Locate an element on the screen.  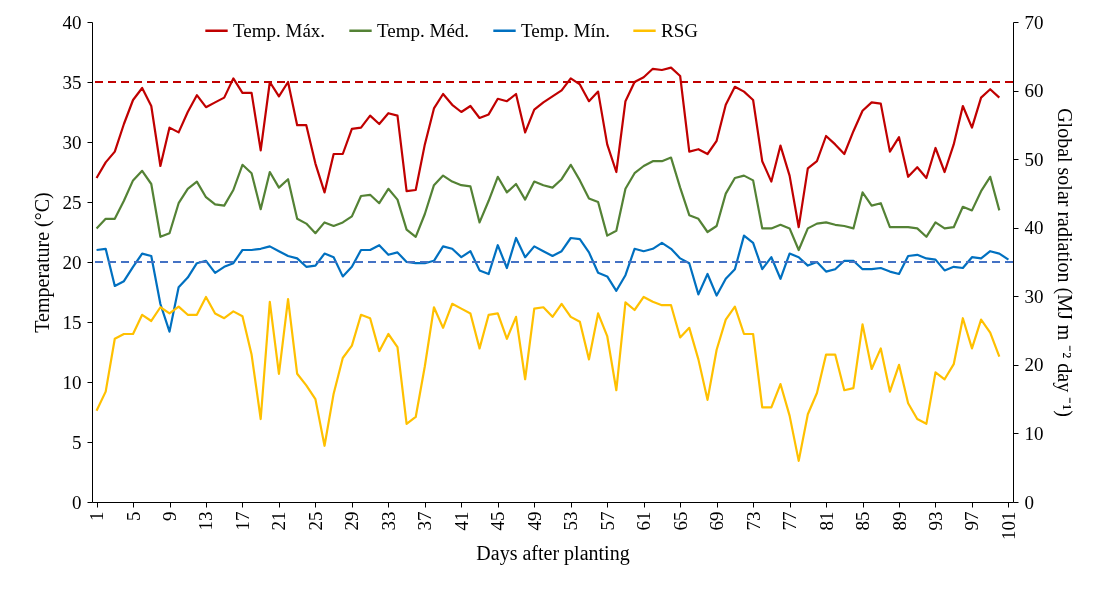
y2-tick-label: 50 is located at coordinates (1034, 159).